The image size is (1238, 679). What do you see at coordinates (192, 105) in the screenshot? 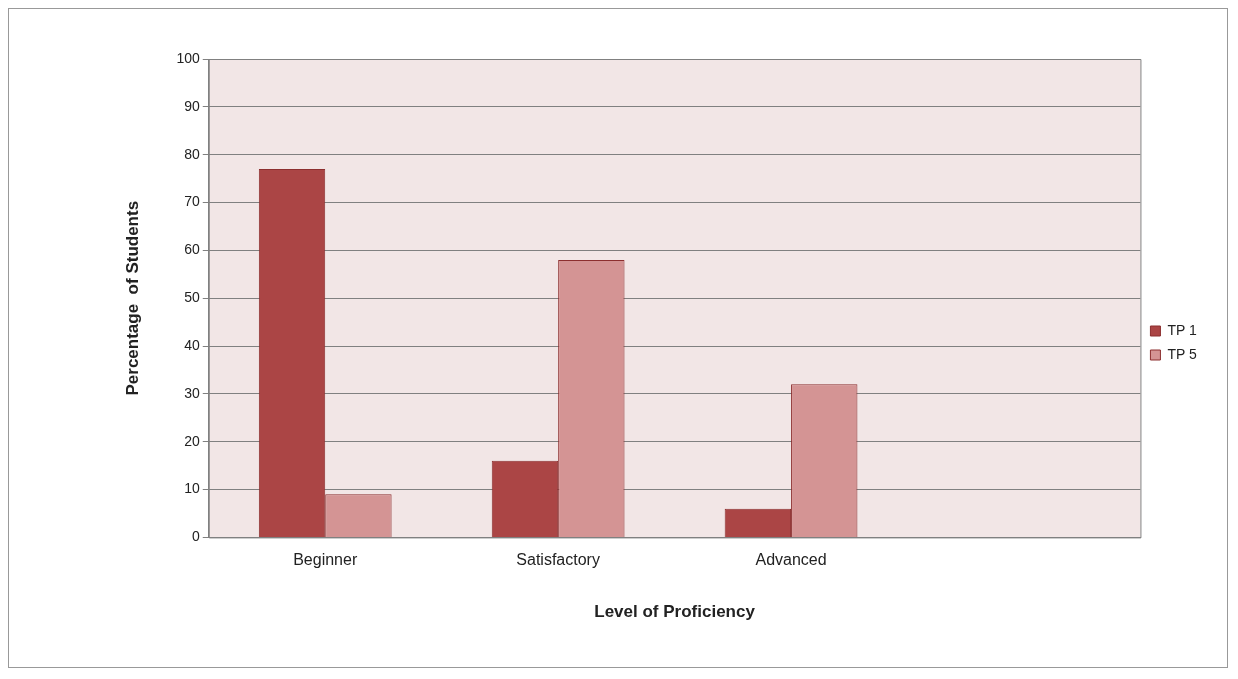
I see `y-tick-label: 90` at bounding box center [192, 105].